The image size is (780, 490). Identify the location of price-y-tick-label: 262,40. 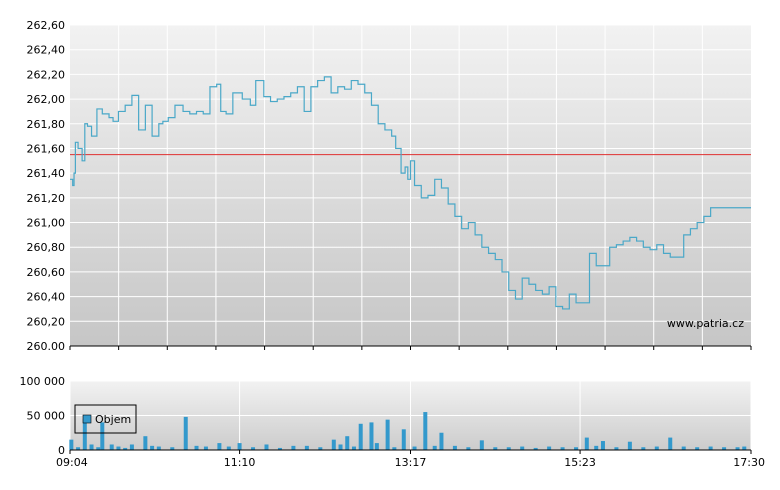
(46, 50).